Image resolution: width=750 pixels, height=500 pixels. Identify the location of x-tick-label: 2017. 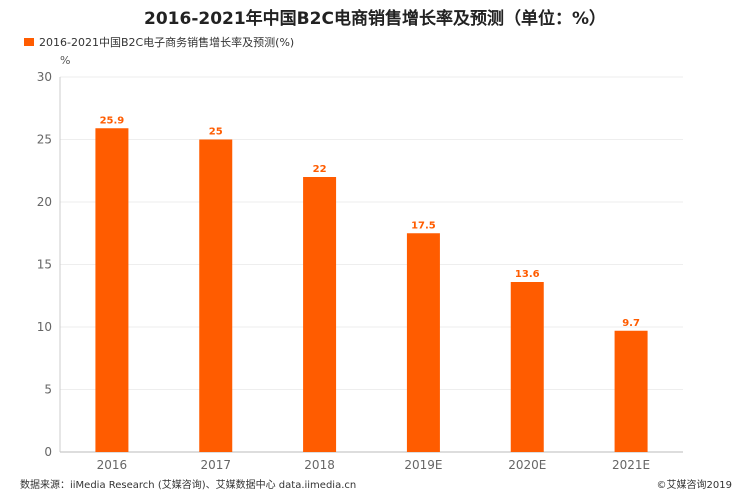
(215, 465).